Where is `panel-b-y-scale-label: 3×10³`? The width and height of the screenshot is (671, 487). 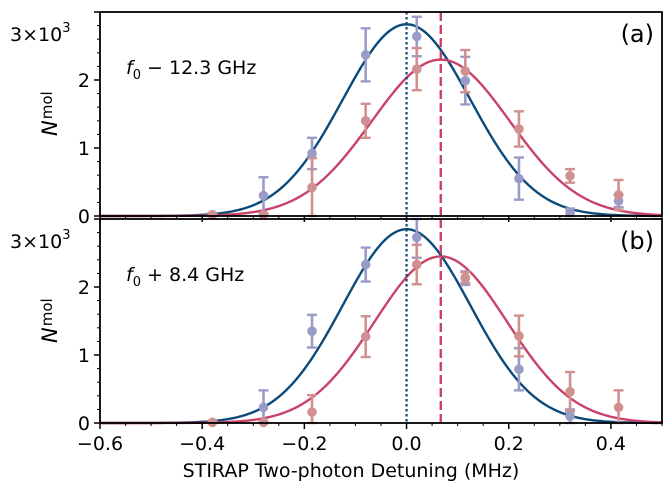
panel-b-y-scale-label: 3×10³ is located at coordinates (40, 240).